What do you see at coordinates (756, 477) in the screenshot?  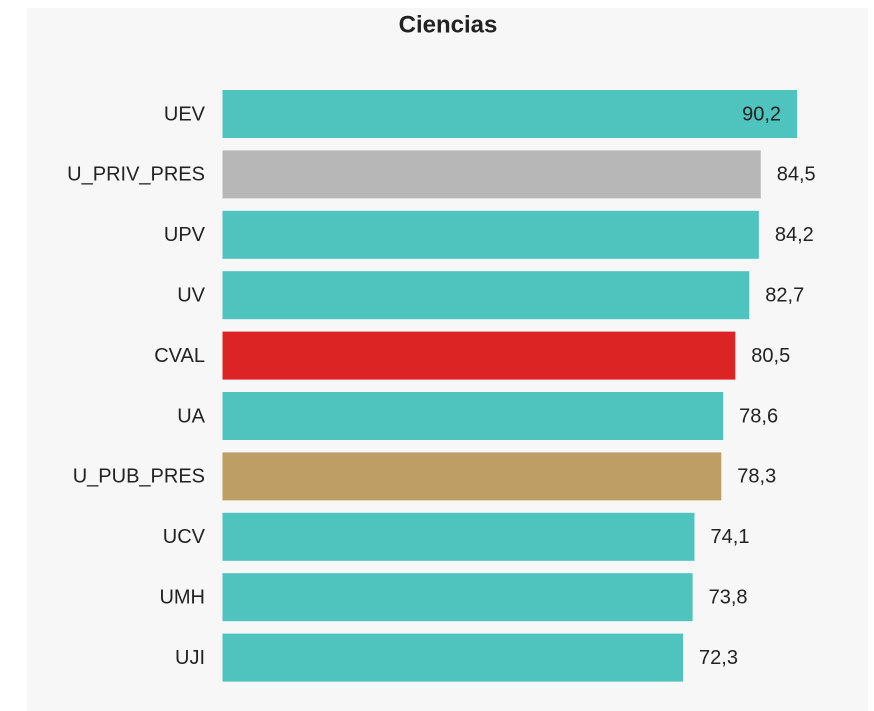 I see `value-label: 78,3` at bounding box center [756, 477].